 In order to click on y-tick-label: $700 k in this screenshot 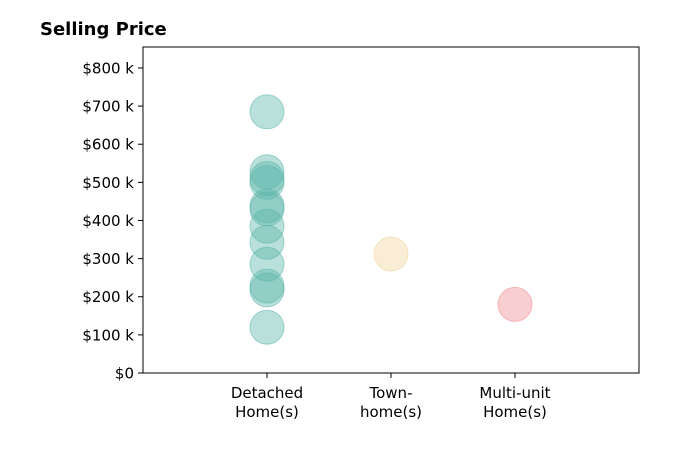, I will do `click(108, 107)`.